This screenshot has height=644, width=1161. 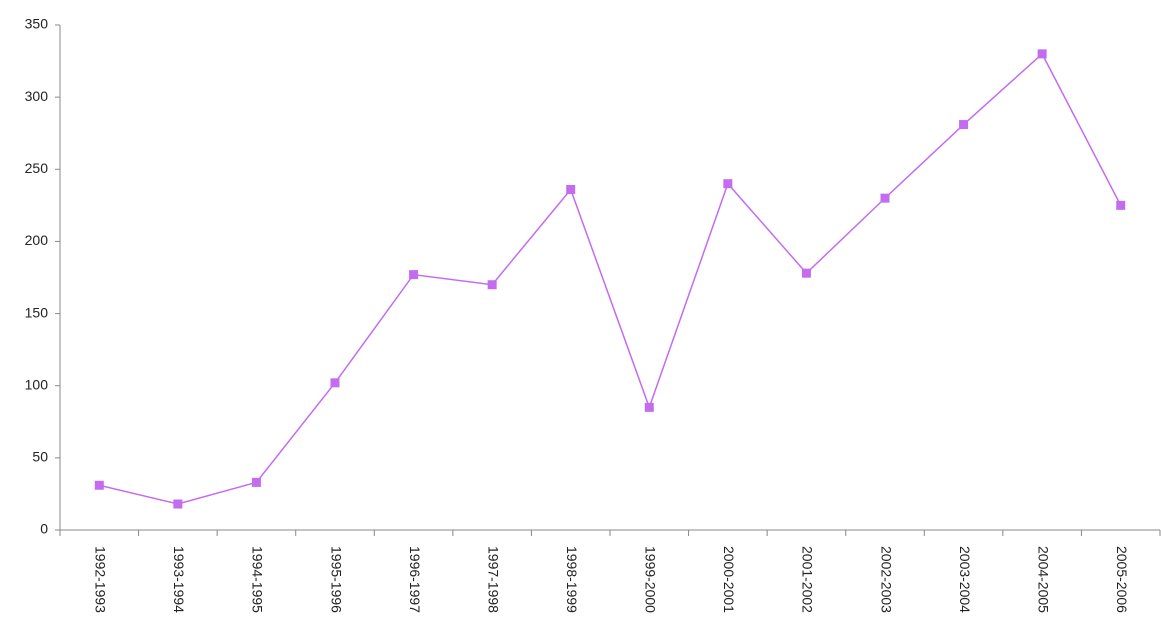 What do you see at coordinates (336, 579) in the screenshot?
I see `x-tick-label: 1995-1996` at bounding box center [336, 579].